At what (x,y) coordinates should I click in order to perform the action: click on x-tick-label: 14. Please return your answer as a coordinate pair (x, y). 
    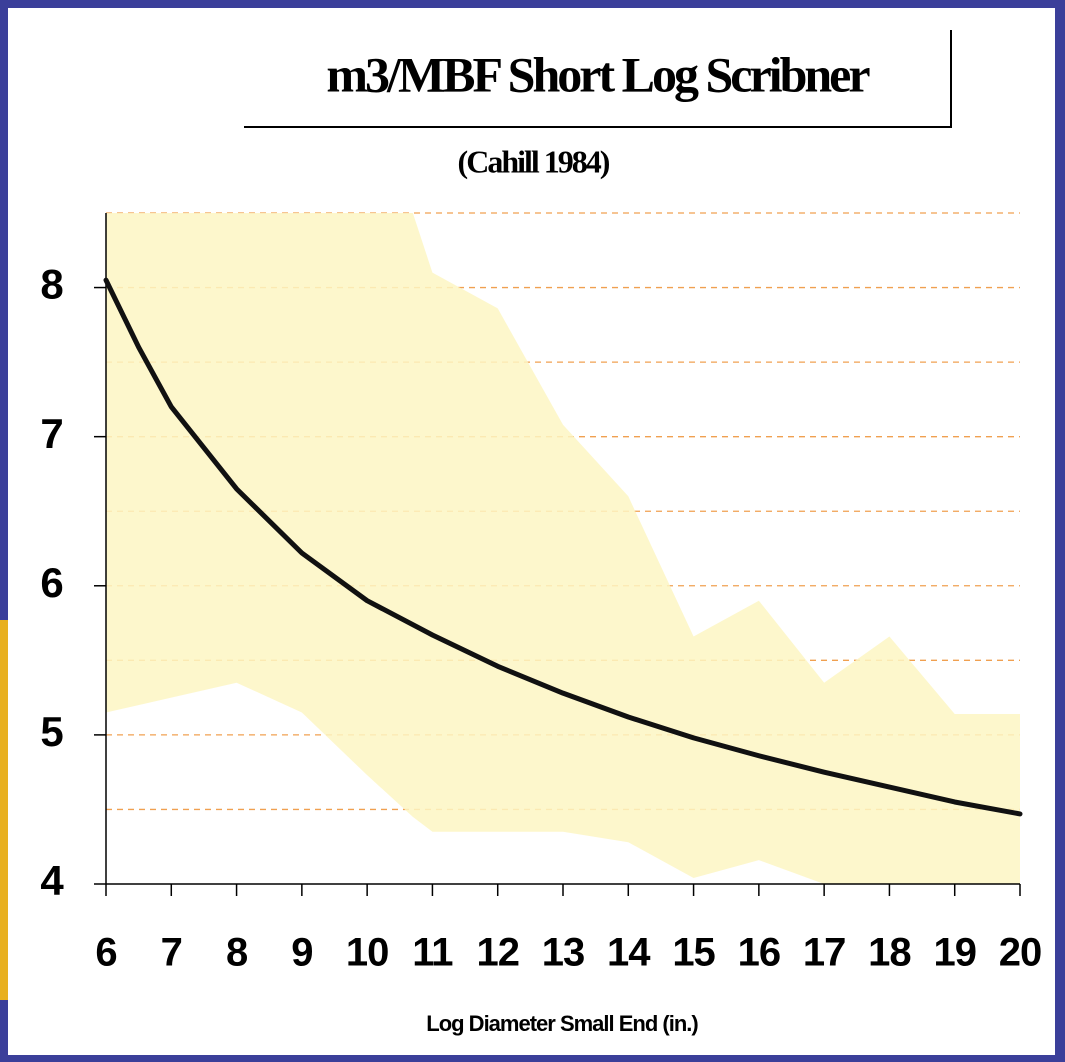
    Looking at the image, I should click on (629, 953).